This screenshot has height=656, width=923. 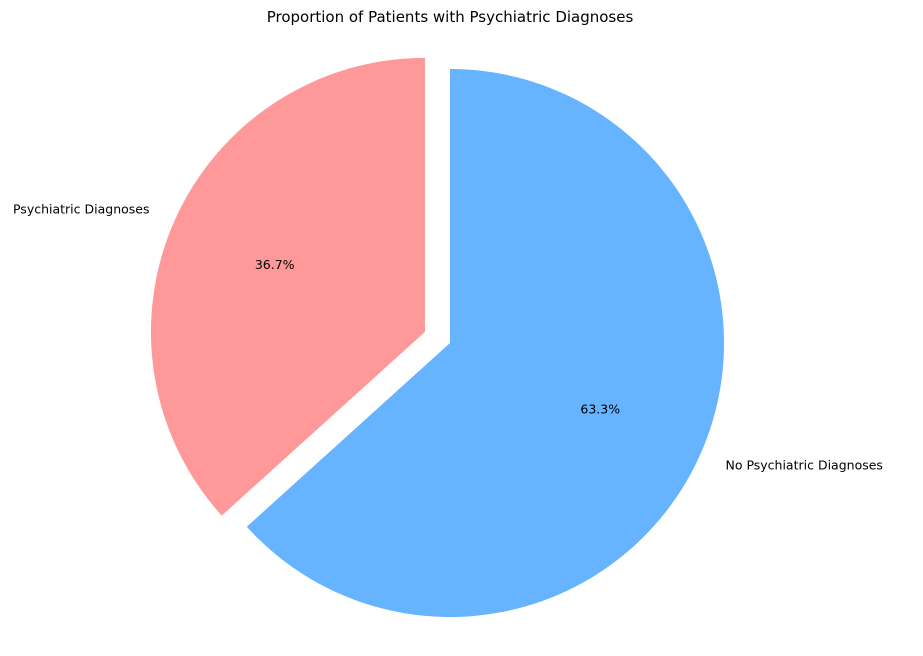 I want to click on slice-percent-1: 36.7%, so click(x=275, y=264).